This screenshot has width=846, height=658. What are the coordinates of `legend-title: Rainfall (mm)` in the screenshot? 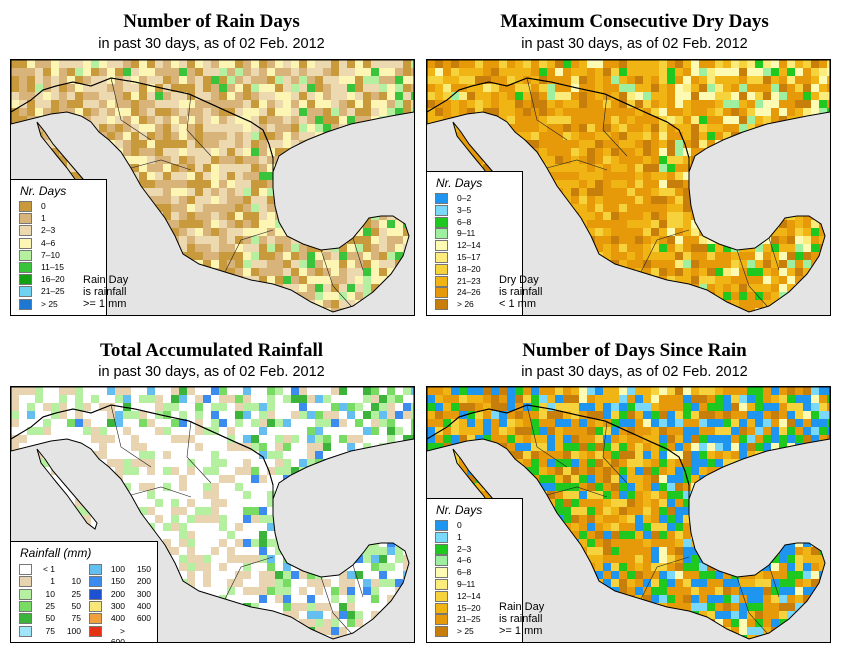 It's located at (56, 553).